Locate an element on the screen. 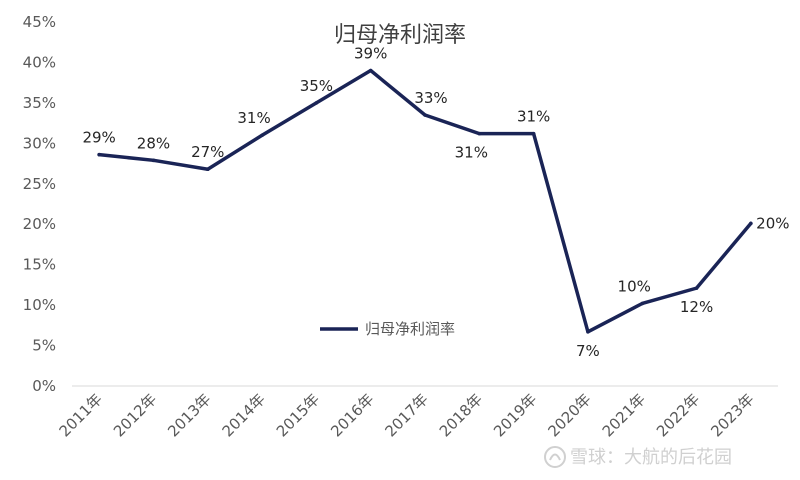 This screenshot has width=800, height=480. legend-label: 归母净利润率 is located at coordinates (410, 329).